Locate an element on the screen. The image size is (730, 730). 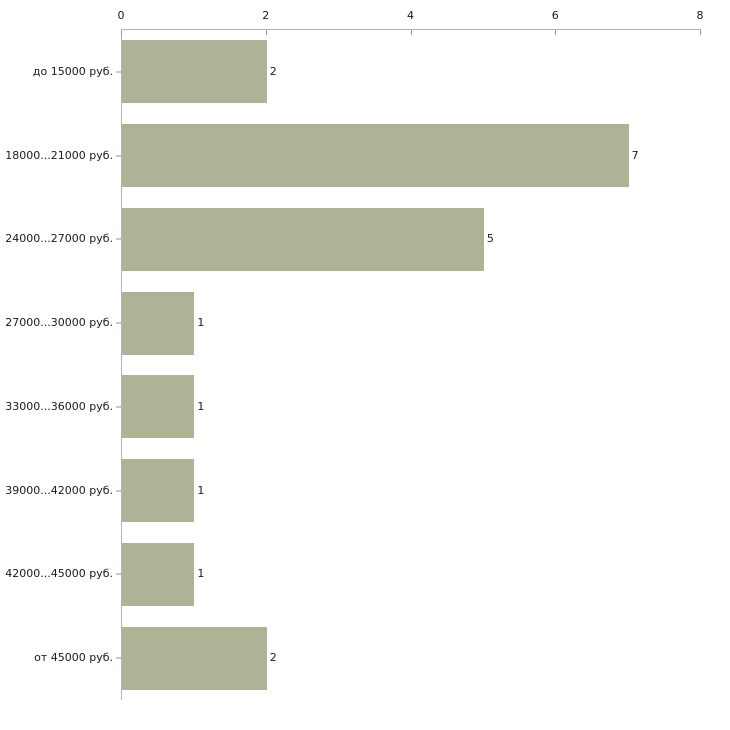
x-tick-label: 4 is located at coordinates (410, 15).